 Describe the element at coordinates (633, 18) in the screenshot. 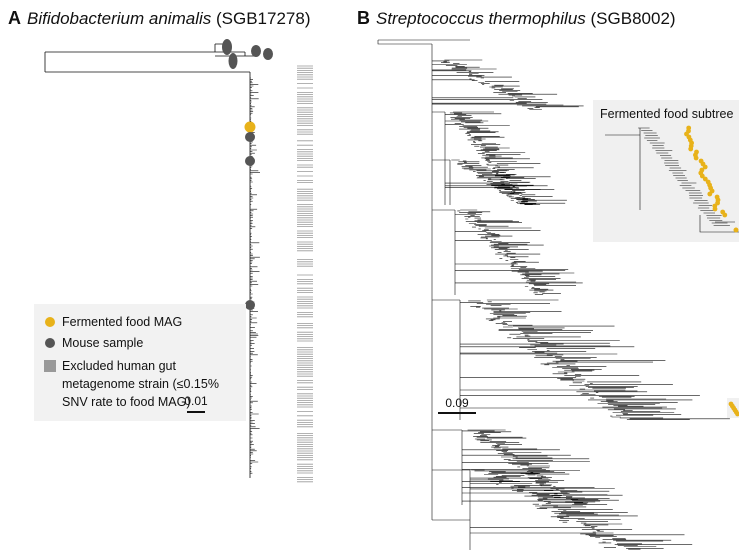

I see `sgb: (SGB8002)` at that location.